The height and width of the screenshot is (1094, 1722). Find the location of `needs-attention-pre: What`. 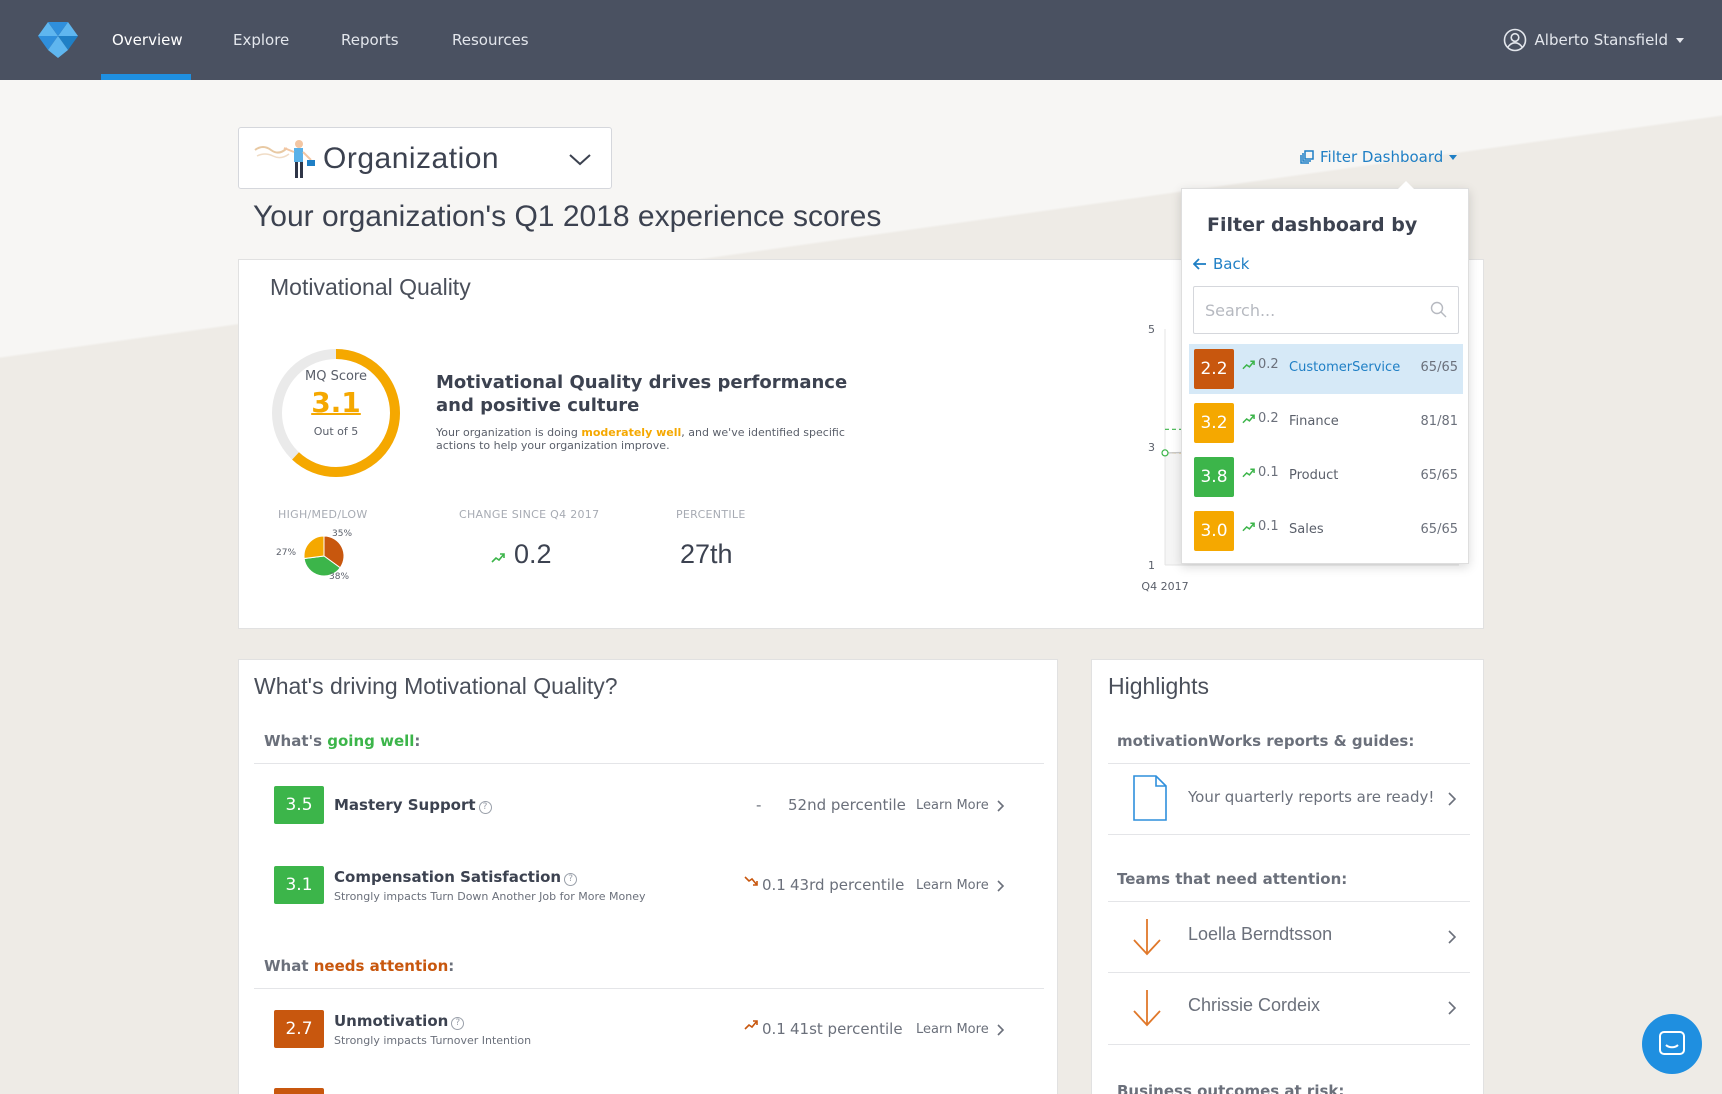

needs-attention-pre: What is located at coordinates (289, 966).